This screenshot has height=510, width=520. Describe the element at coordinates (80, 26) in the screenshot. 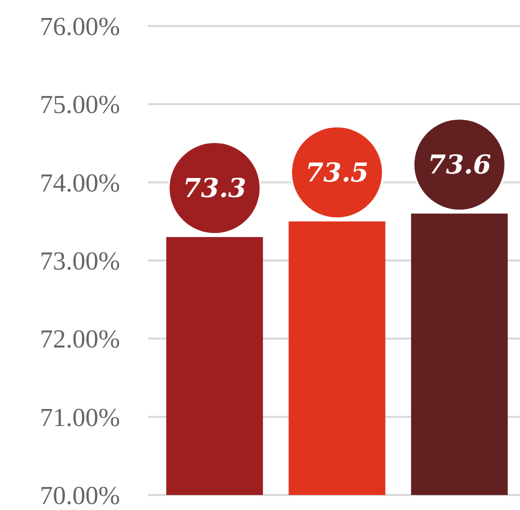

I see `y-tick-label: 76.00%` at that location.